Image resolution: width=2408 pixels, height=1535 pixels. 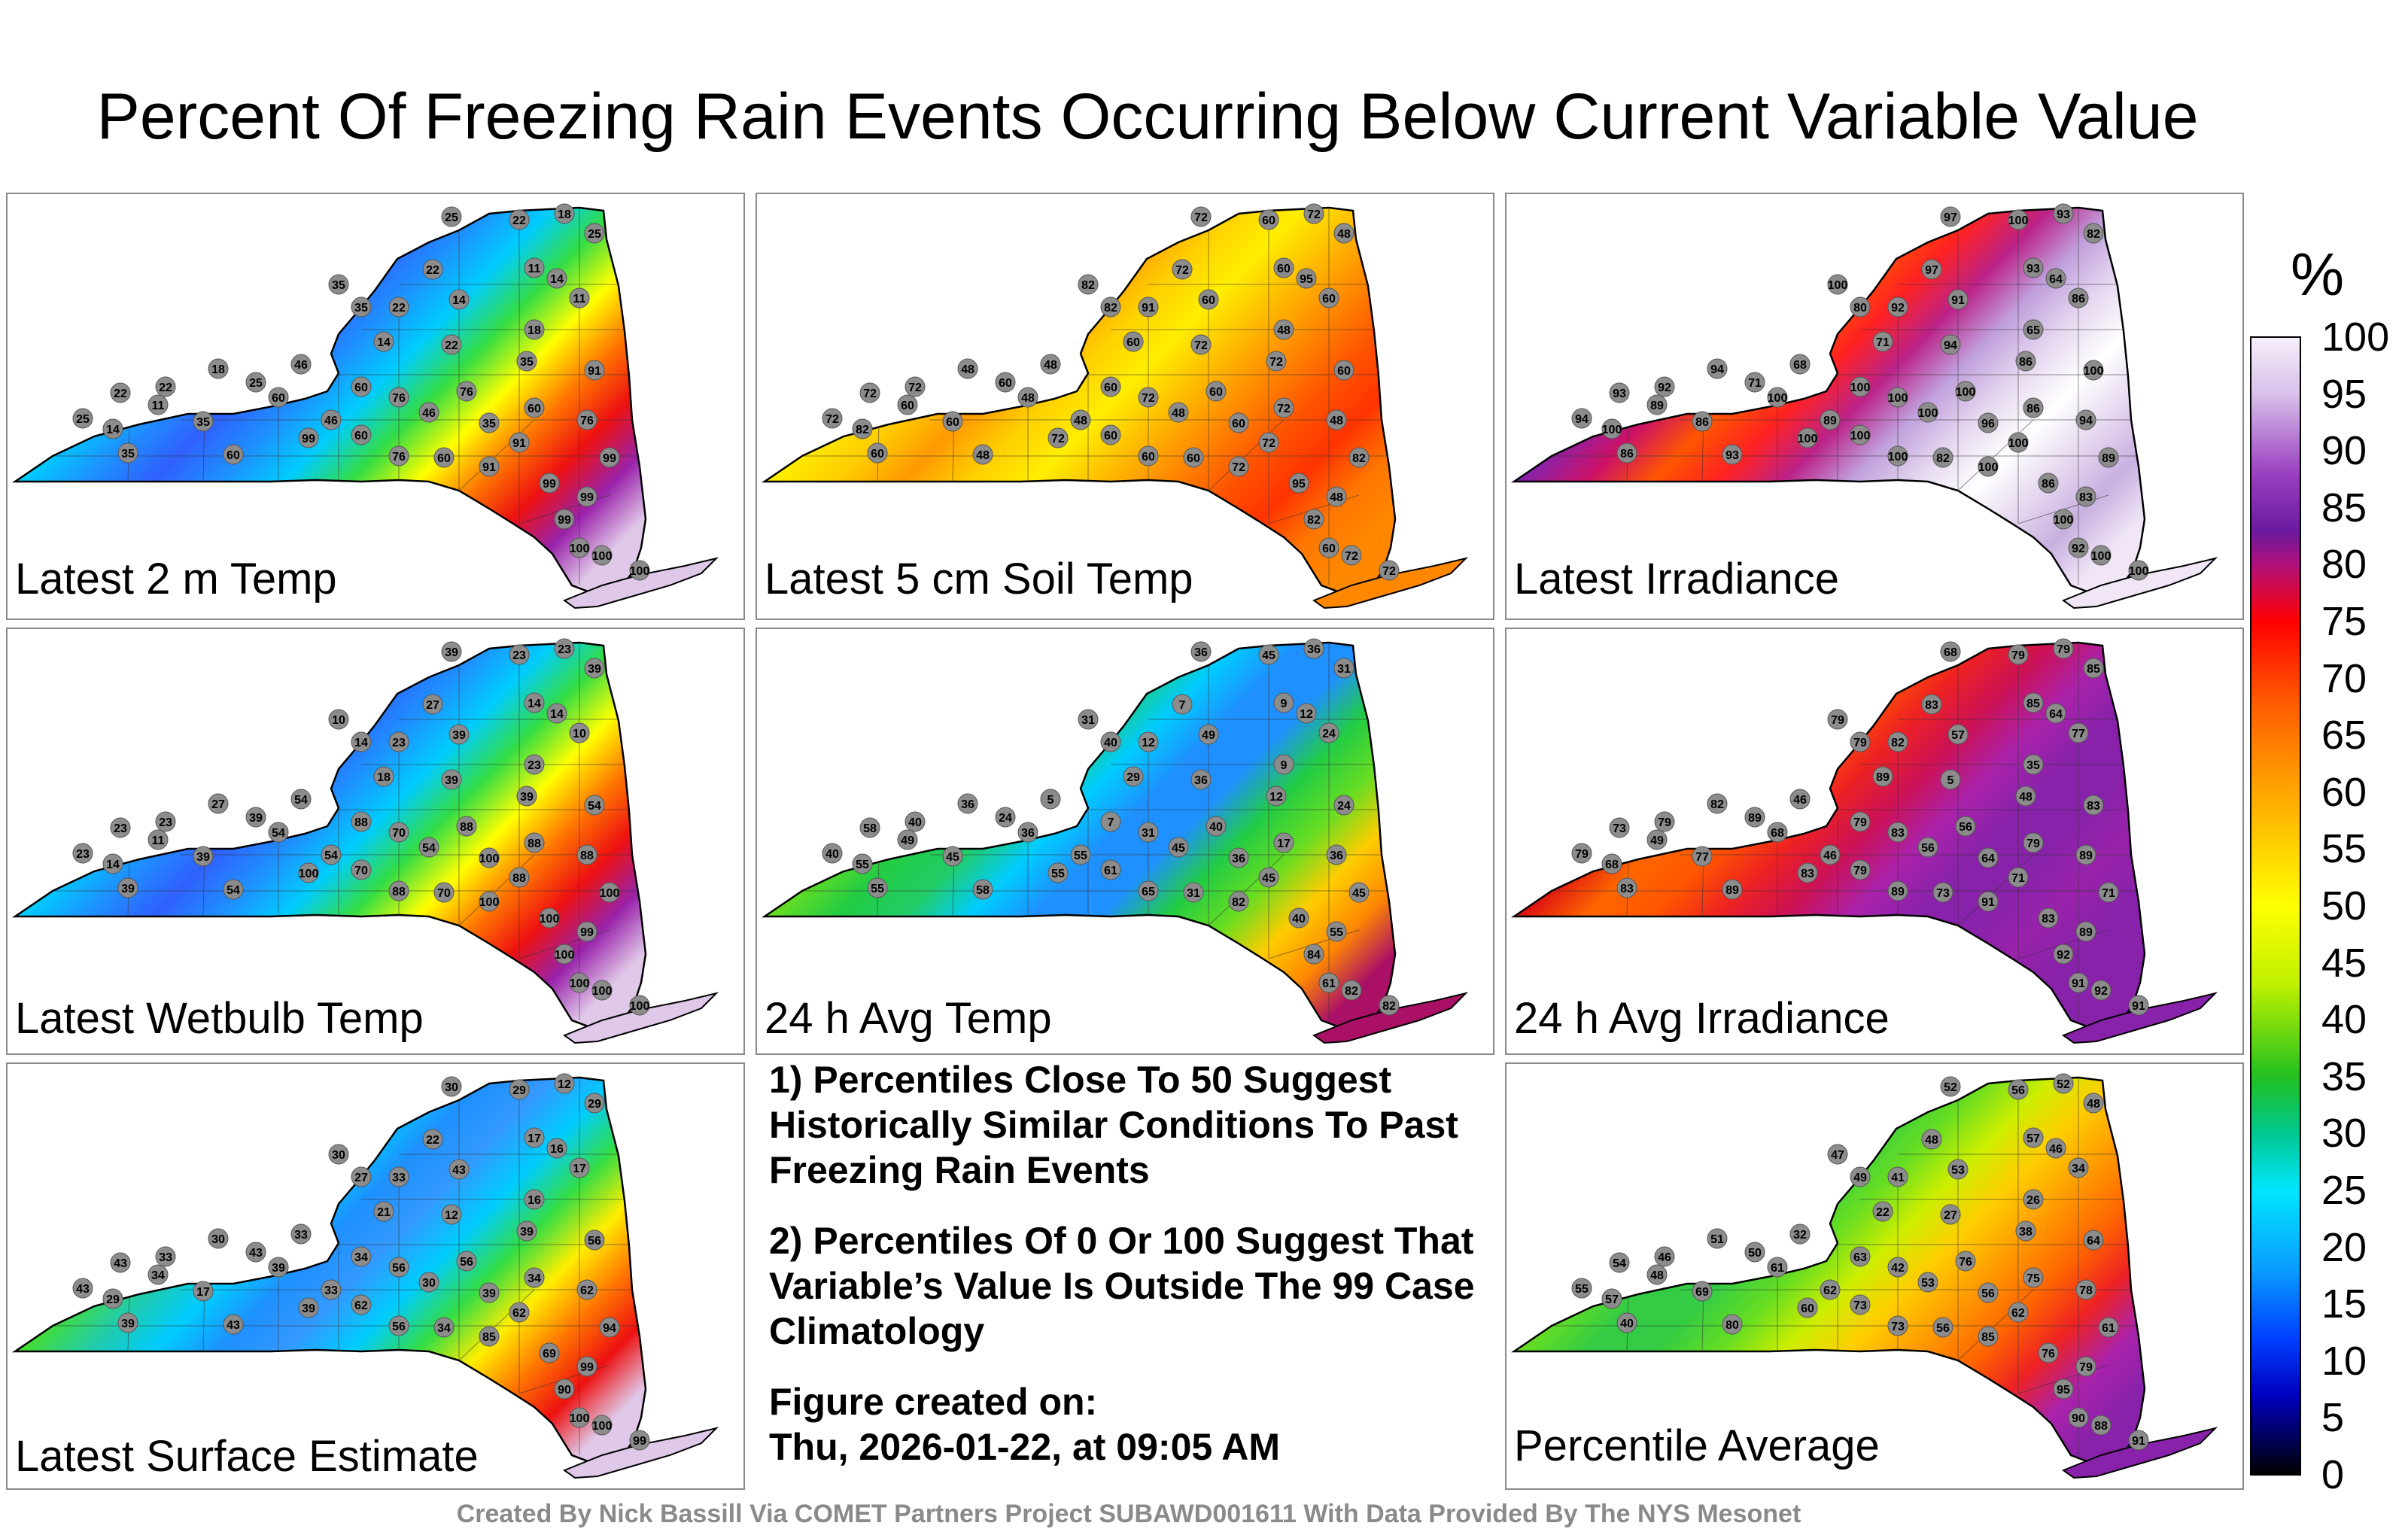 I want to click on station-value: 18, so click(x=534, y=330).